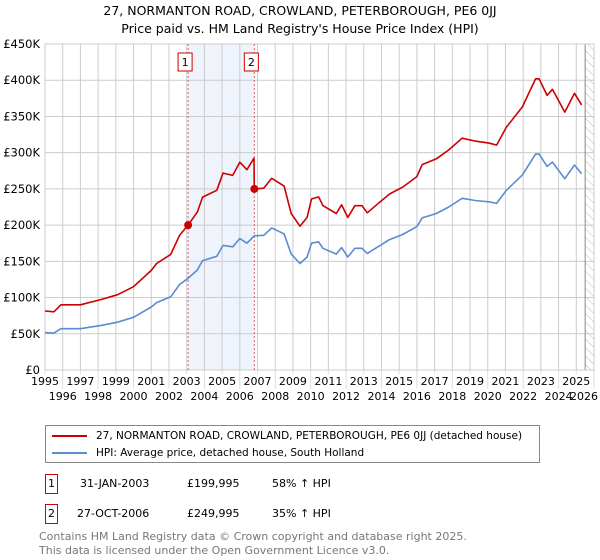  I want to click on x-tick-label: 2009, so click(293, 381).